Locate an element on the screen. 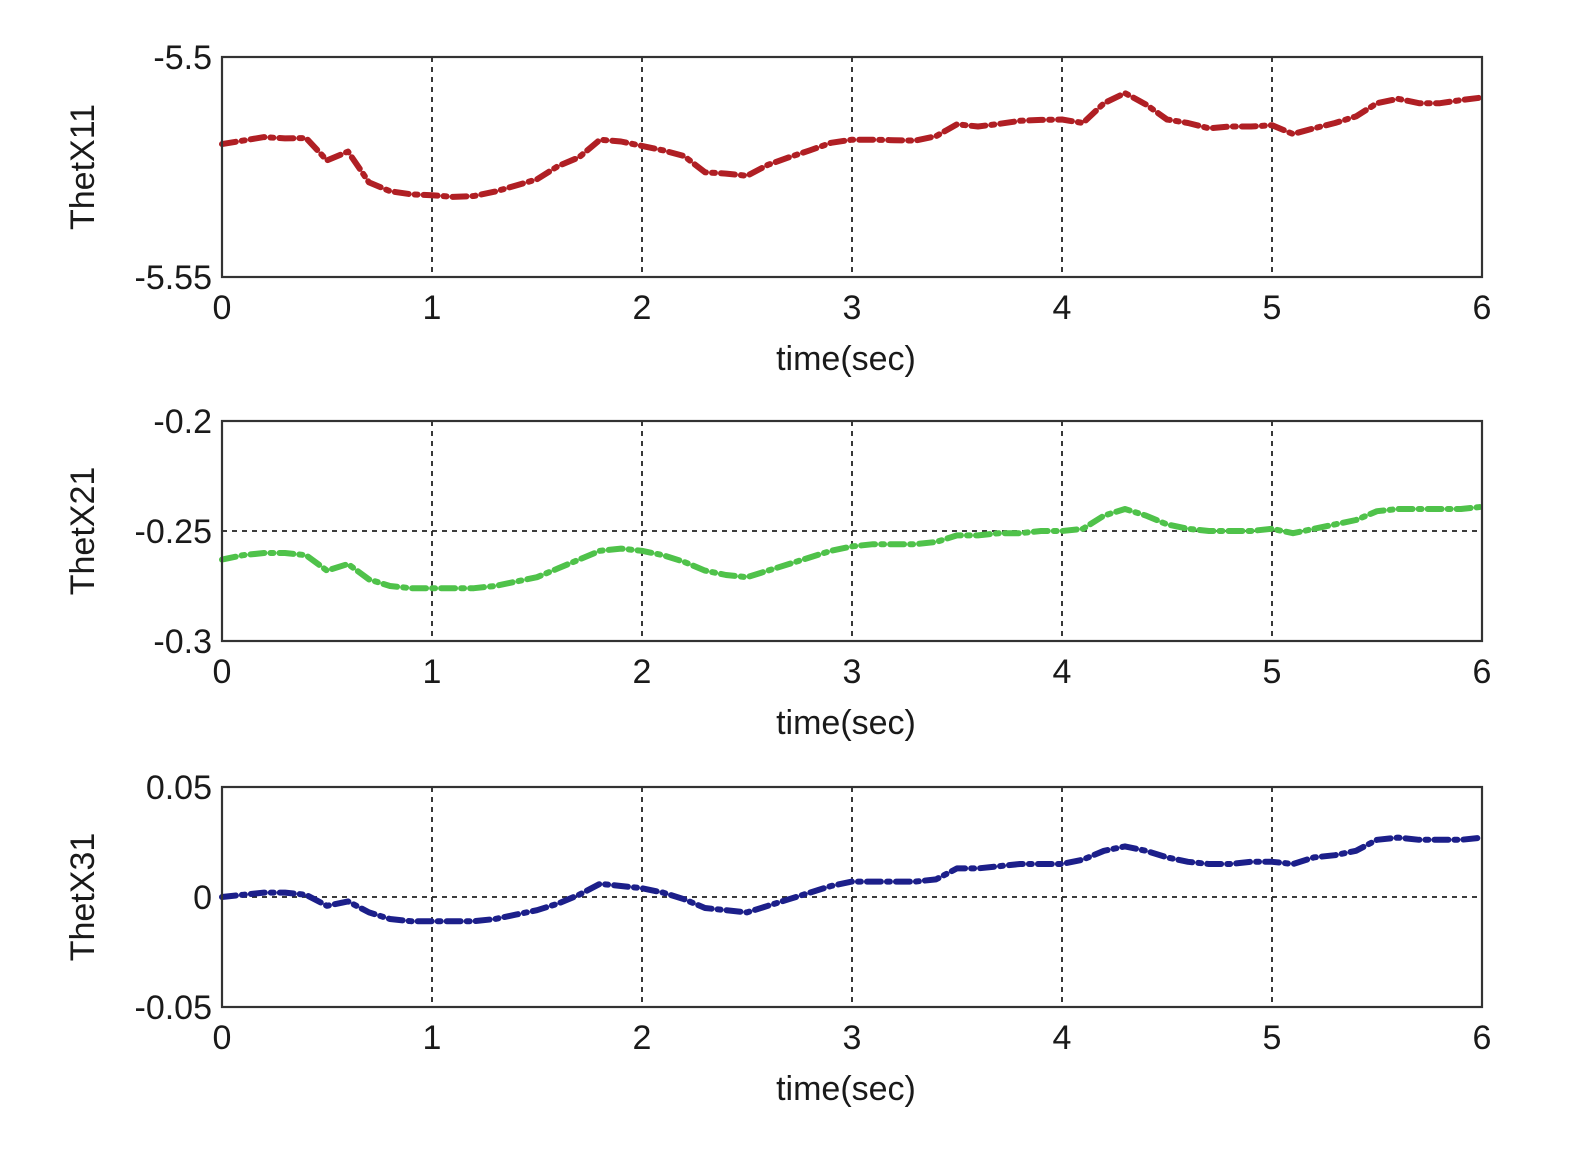 The image size is (1572, 1161). y-tick-label: -5.55 is located at coordinates (174, 278).